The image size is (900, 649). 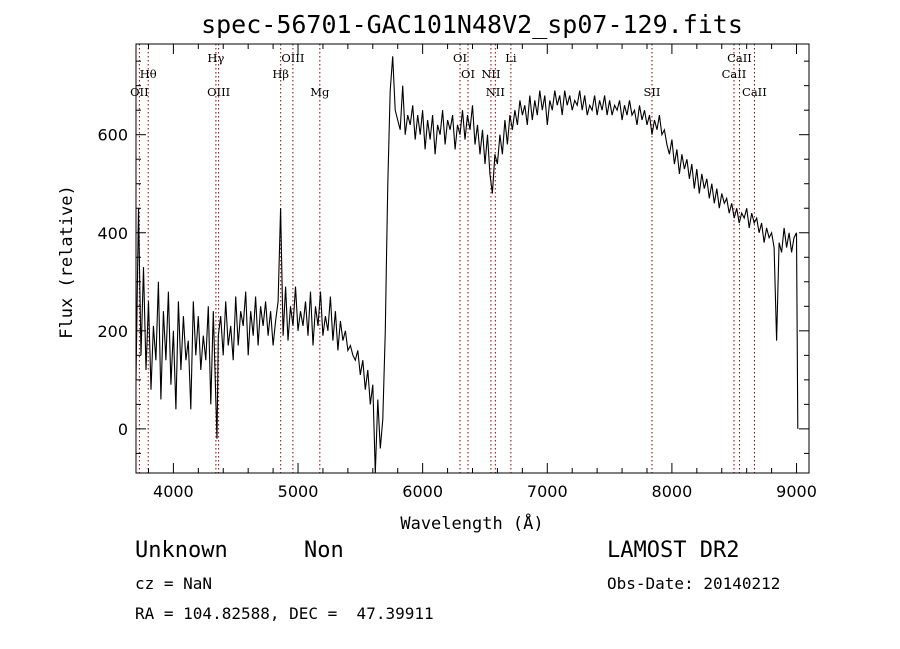 I want to click on line-marker-label: OII, so click(x=139, y=92).